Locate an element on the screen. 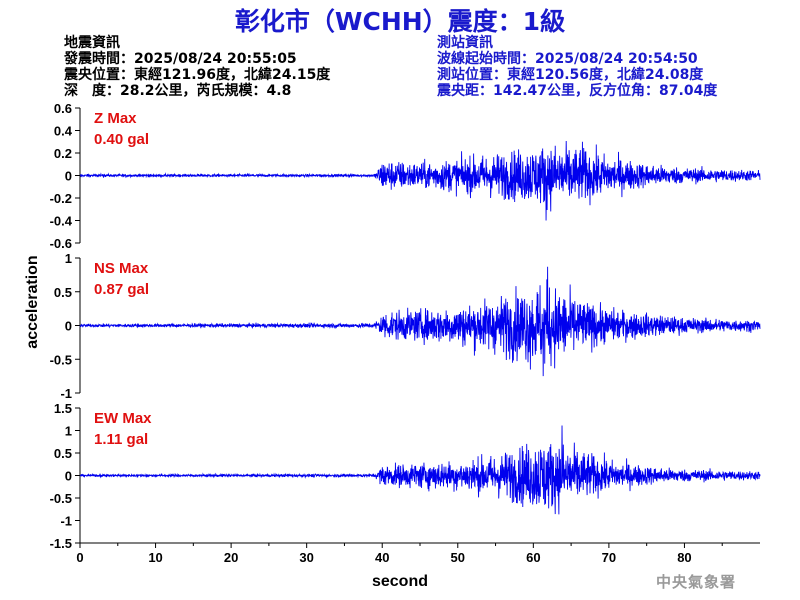 This screenshot has height=600, width=800. y-axis-label: acceleration is located at coordinates (32, 301).